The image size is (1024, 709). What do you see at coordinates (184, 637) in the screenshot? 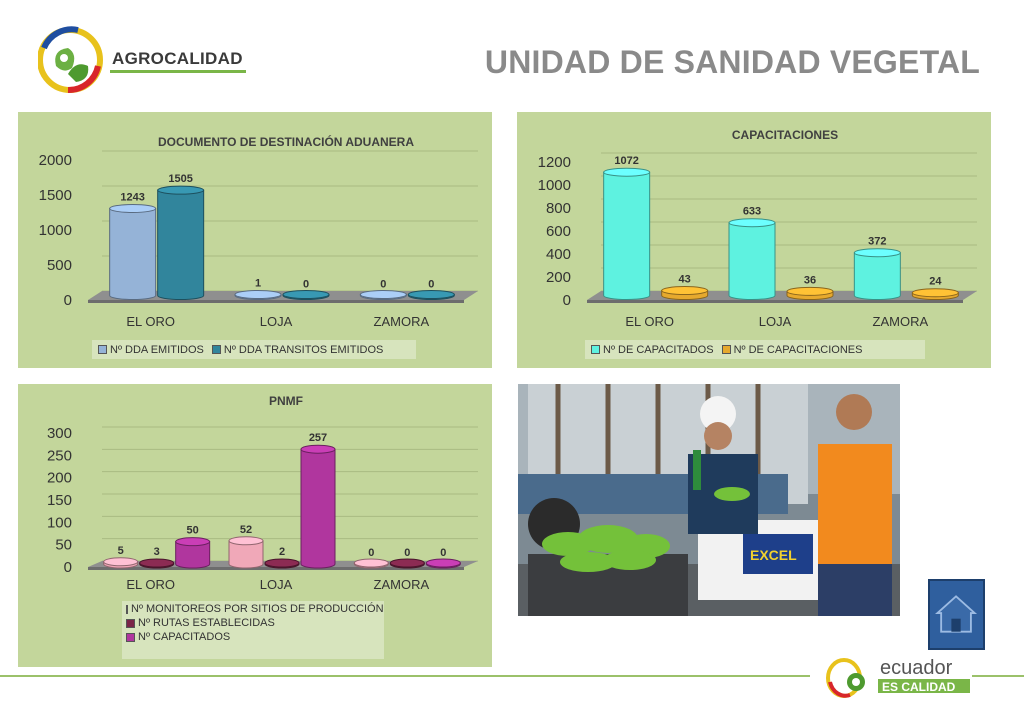
I see `legend-label: Nº CAPACITADOS` at bounding box center [184, 637].